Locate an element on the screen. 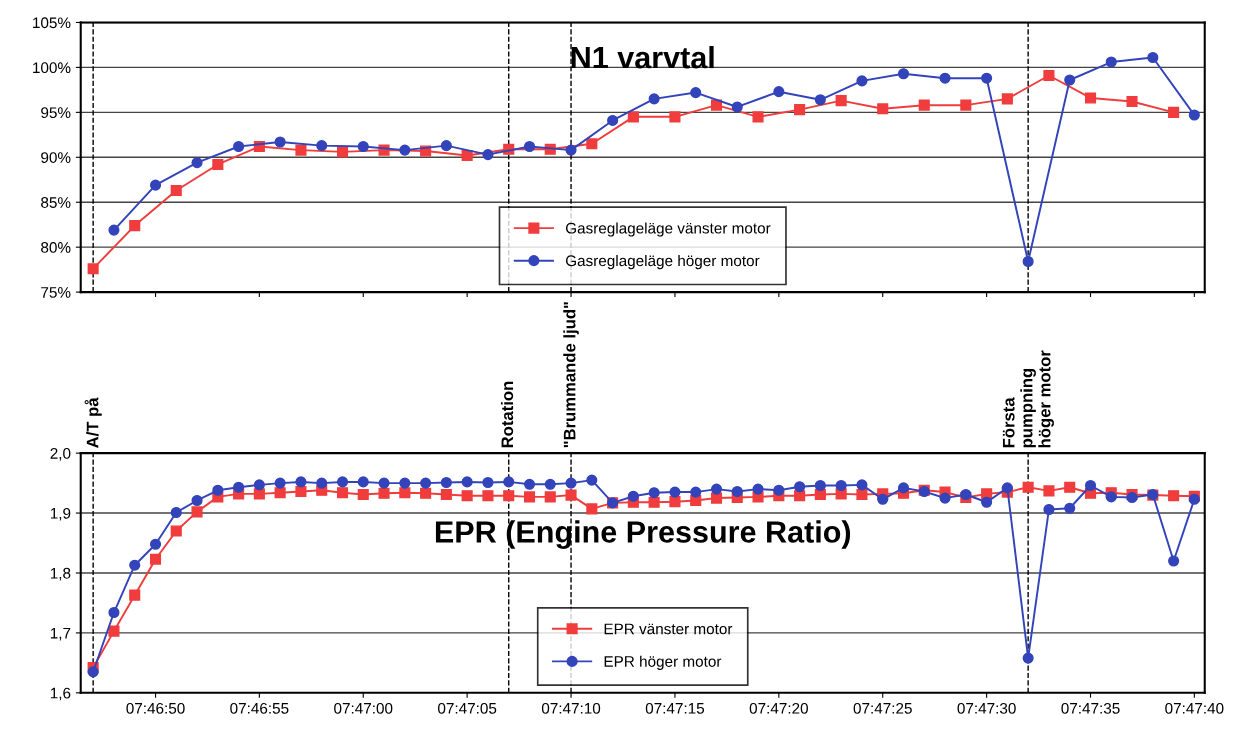 Image resolution: width=1242 pixels, height=749 pixels. x-tick-label: 07:47:10 is located at coordinates (571, 708).